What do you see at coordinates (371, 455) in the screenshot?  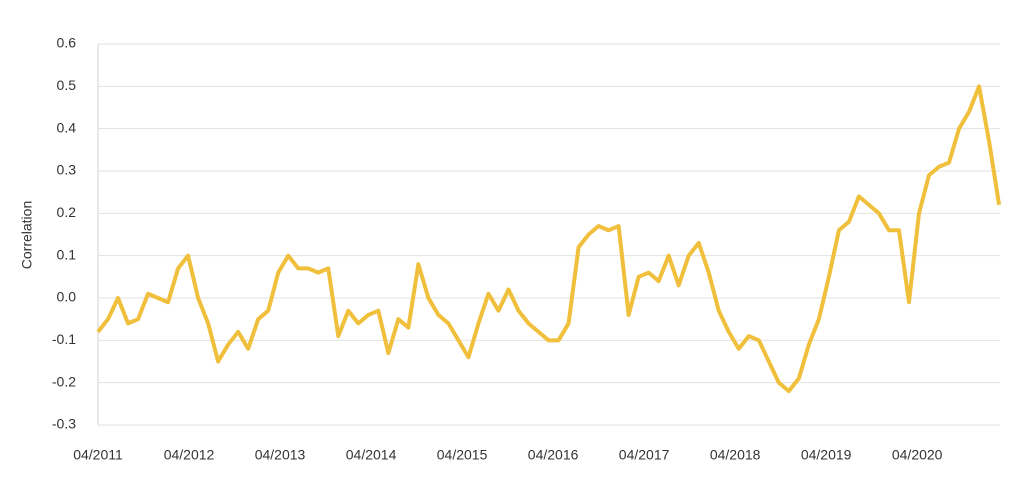 I see `x-tick-label: 04/2014` at bounding box center [371, 455].